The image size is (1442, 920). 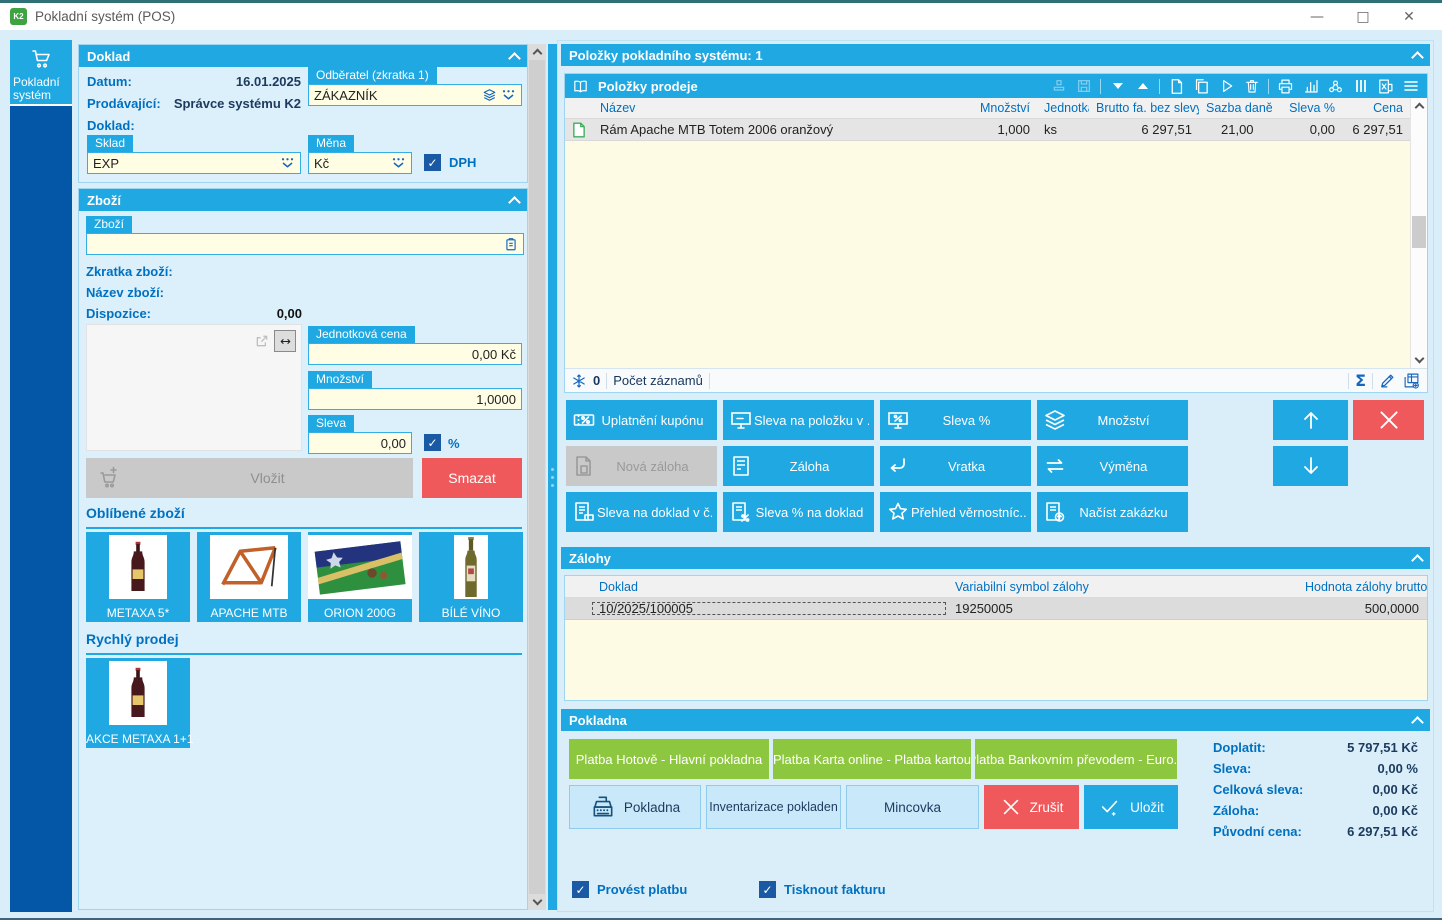 I want to click on platba-karta-button: Platba Karta online - Platba kartou, so click(x=872, y=759).